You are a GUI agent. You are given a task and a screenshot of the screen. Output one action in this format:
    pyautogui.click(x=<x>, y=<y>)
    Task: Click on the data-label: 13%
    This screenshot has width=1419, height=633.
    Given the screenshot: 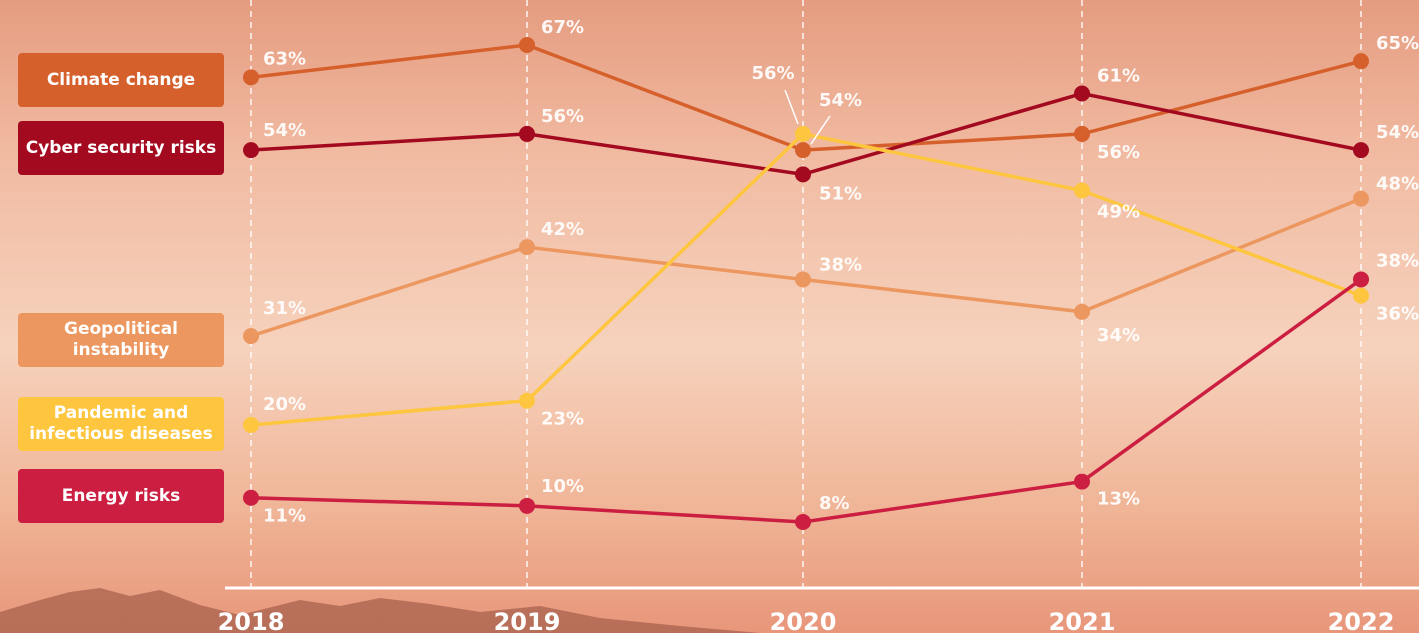 What is the action you would take?
    pyautogui.click(x=1118, y=499)
    